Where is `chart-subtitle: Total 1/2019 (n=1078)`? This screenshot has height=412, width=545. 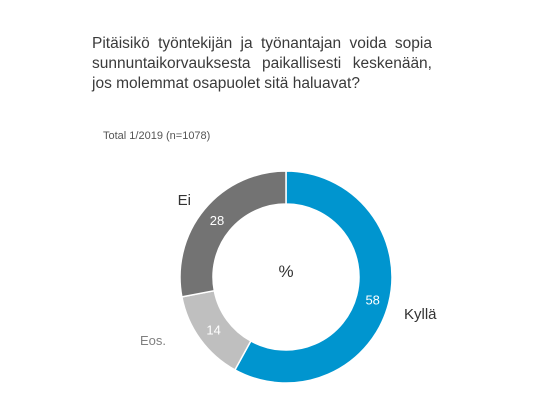
chart-subtitle: Total 1/2019 (n=1078) is located at coordinates (157, 136).